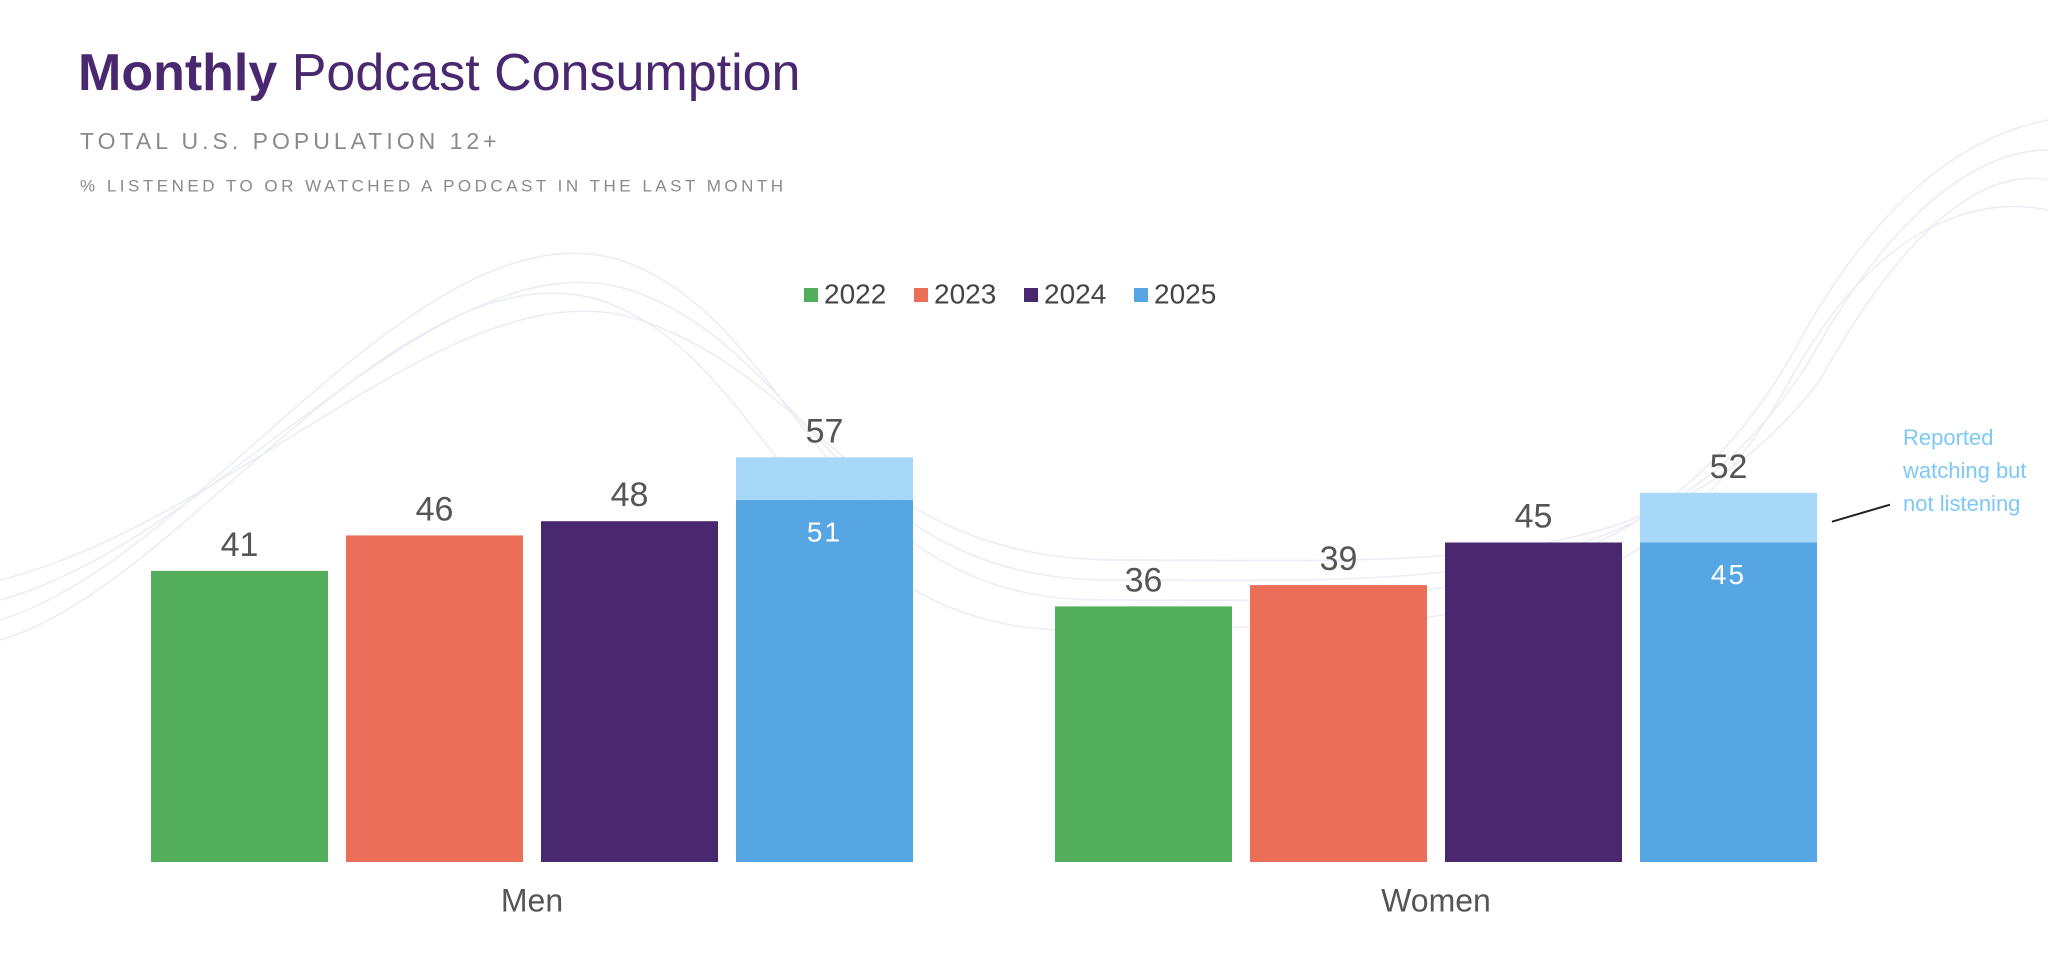 The width and height of the screenshot is (2048, 958). I want to click on annotation-line, so click(1861, 513).